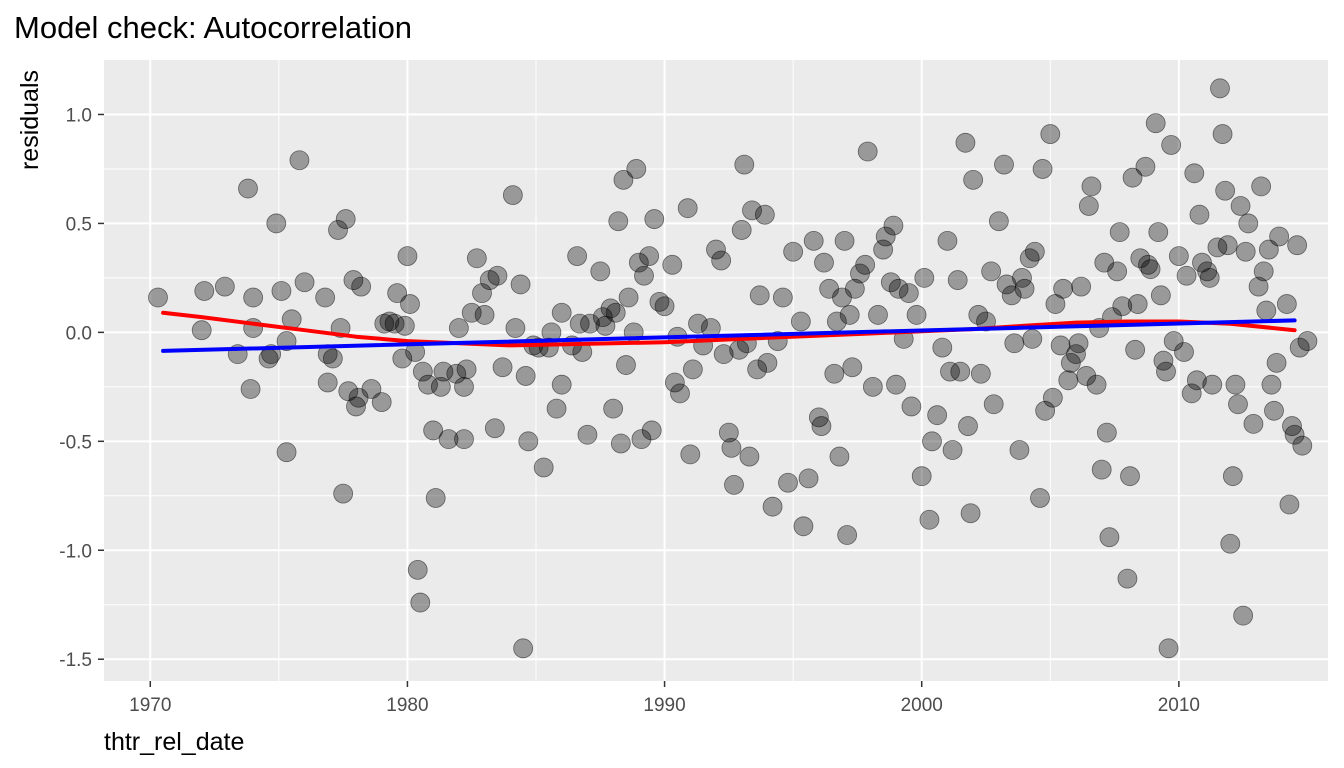  Describe the element at coordinates (75, 442) in the screenshot. I see `y-tick-label: -0.5` at that location.